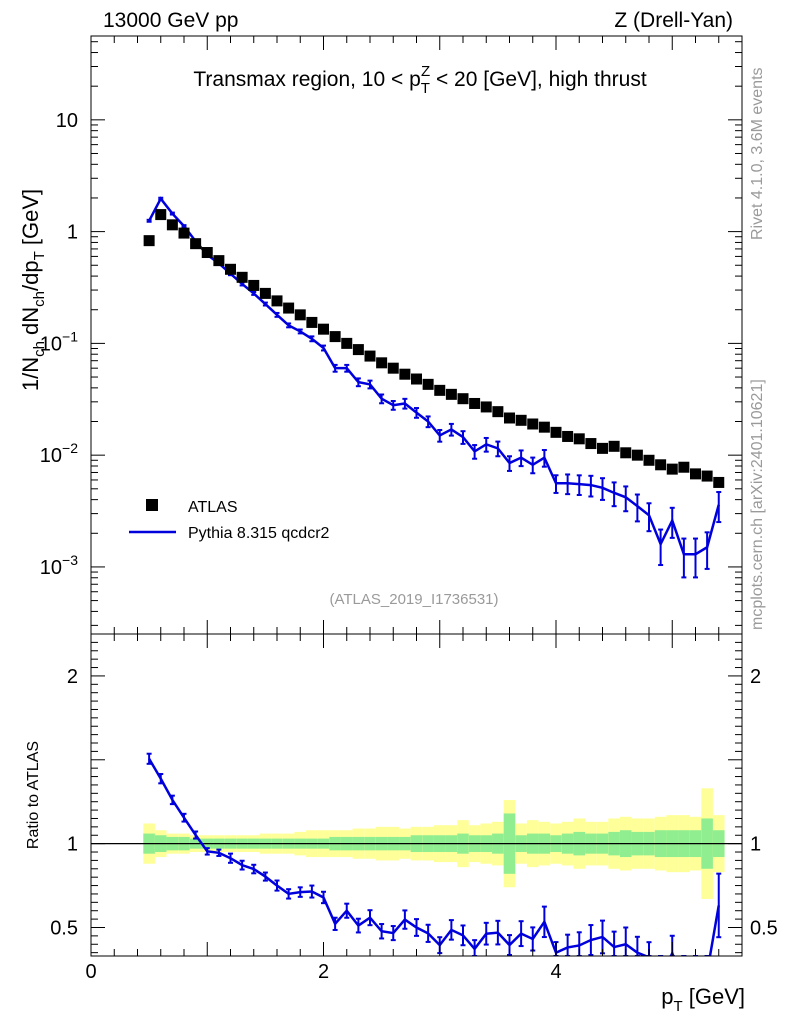  What do you see at coordinates (755, 845) in the screenshot?
I see `ratio-tick-label-right: 1` at bounding box center [755, 845].